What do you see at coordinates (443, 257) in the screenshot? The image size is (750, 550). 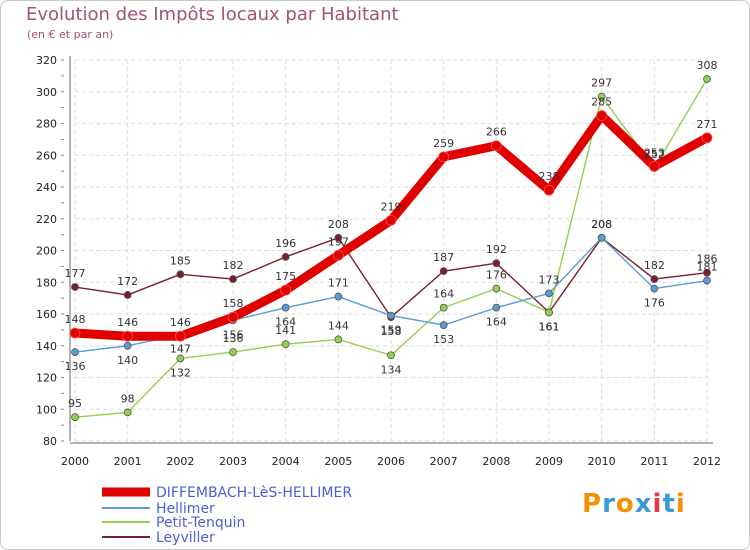 I see `data-label: 187` at bounding box center [443, 257].